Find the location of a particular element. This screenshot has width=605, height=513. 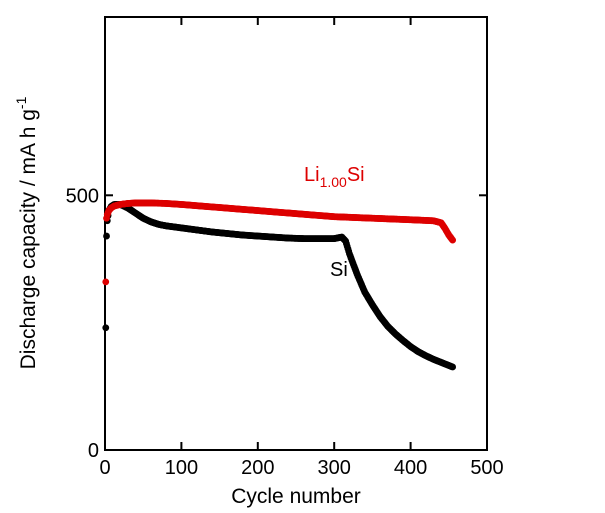

y-axis-title-main: Discharge capacity / mA h g is located at coordinates (28, 239).